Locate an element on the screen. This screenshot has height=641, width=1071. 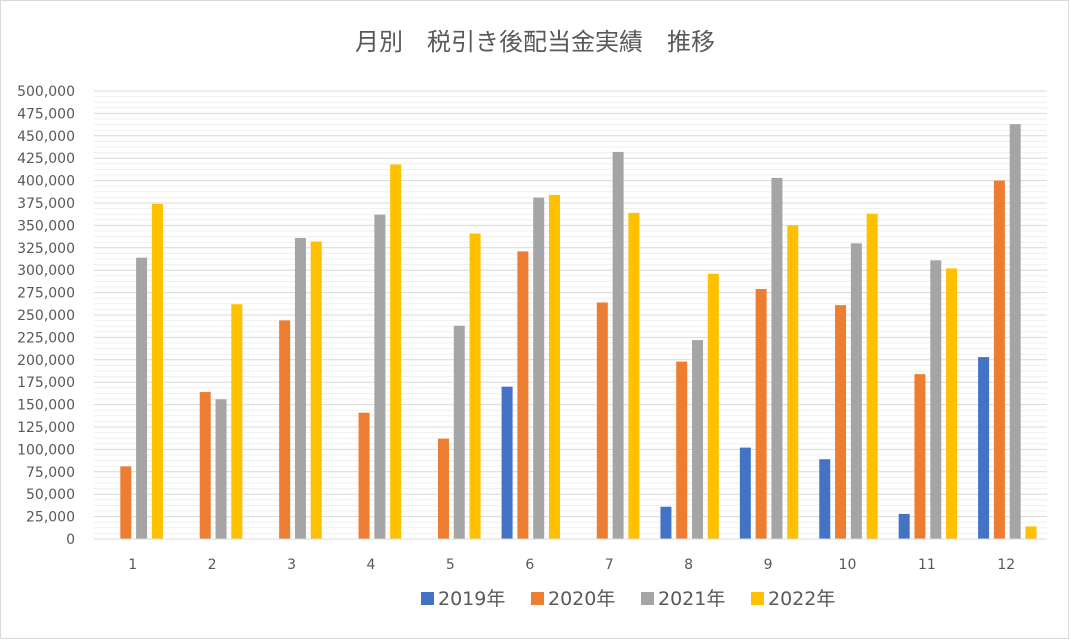
y-tick-label: 425,000 is located at coordinates (46, 159).